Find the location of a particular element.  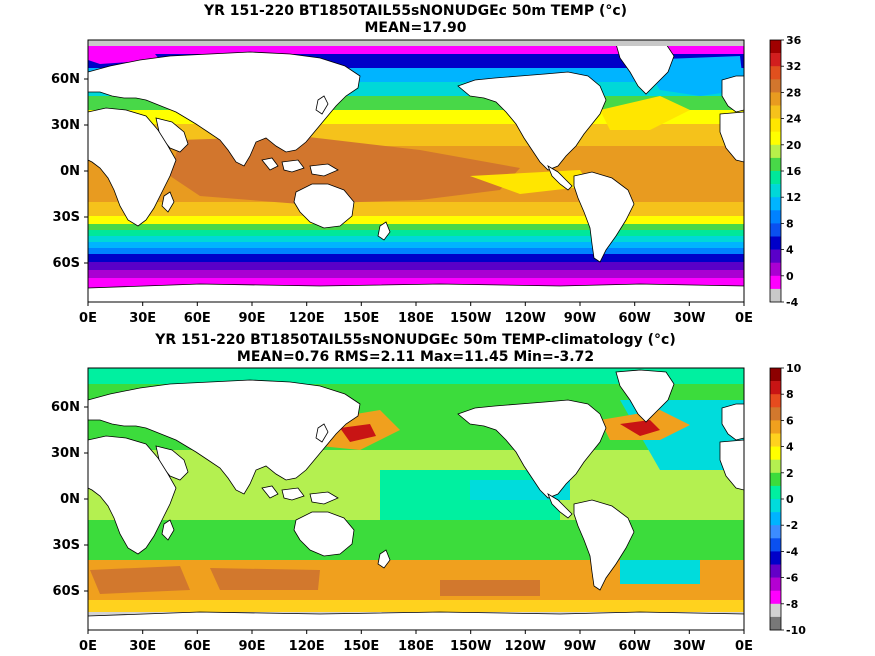

colorbar-label: 2 is located at coordinates (790, 473).